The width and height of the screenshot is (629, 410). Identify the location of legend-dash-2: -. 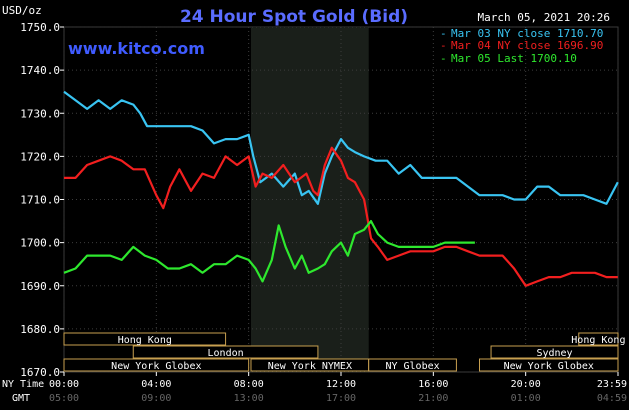
(443, 45).